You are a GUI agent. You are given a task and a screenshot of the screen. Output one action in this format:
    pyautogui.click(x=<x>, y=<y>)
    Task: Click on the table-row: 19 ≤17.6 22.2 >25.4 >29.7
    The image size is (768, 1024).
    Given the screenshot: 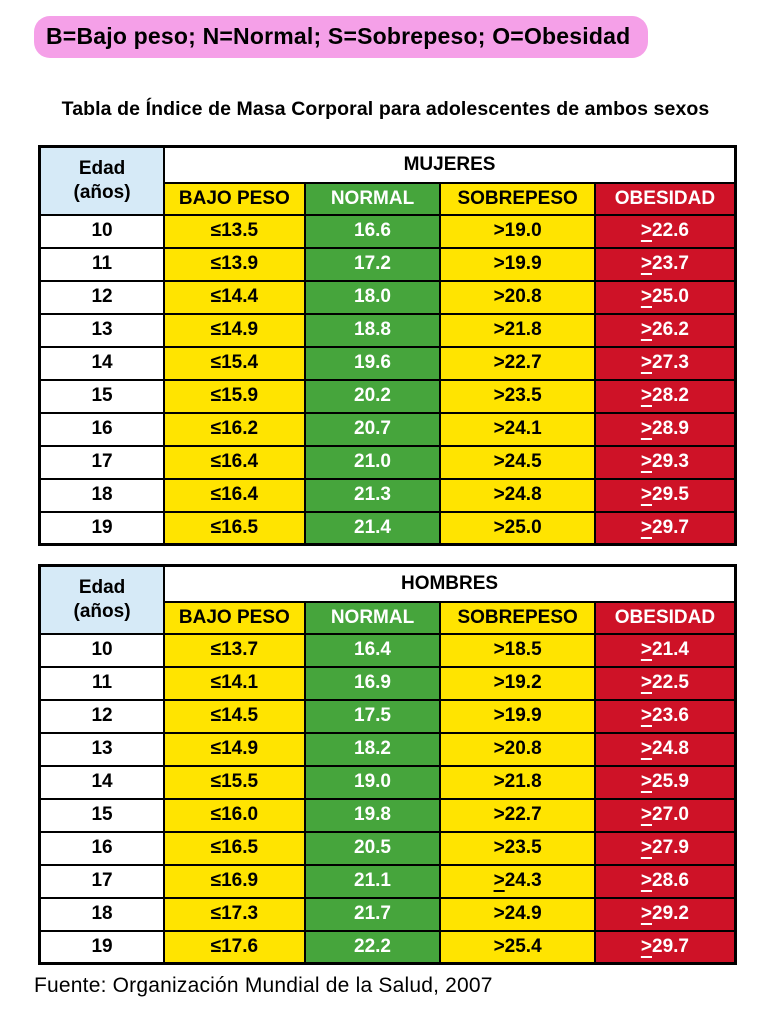 What is the action you would take?
    pyautogui.click(x=387, y=947)
    